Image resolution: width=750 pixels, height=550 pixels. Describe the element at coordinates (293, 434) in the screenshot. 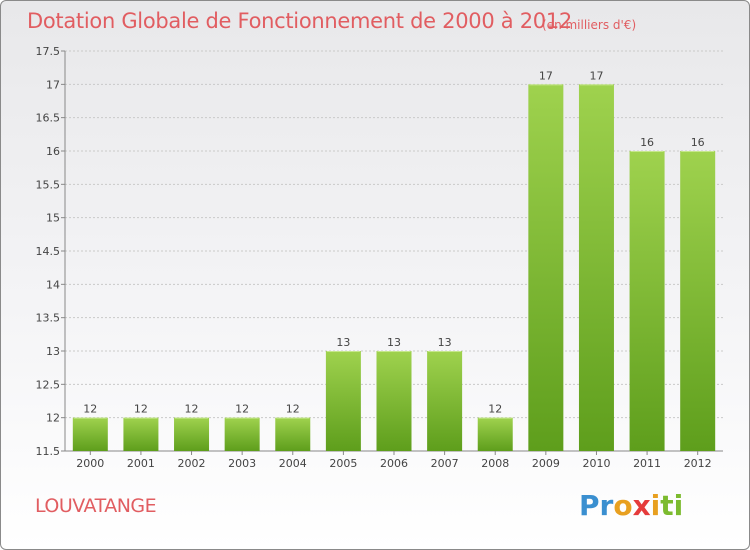

I see `bar-2004` at that location.